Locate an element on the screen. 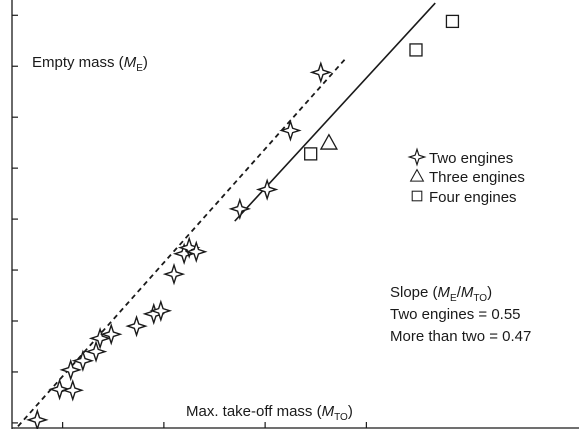 The image size is (579, 429). slope-two-engines: Two engines = 0.55 is located at coordinates (455, 314).